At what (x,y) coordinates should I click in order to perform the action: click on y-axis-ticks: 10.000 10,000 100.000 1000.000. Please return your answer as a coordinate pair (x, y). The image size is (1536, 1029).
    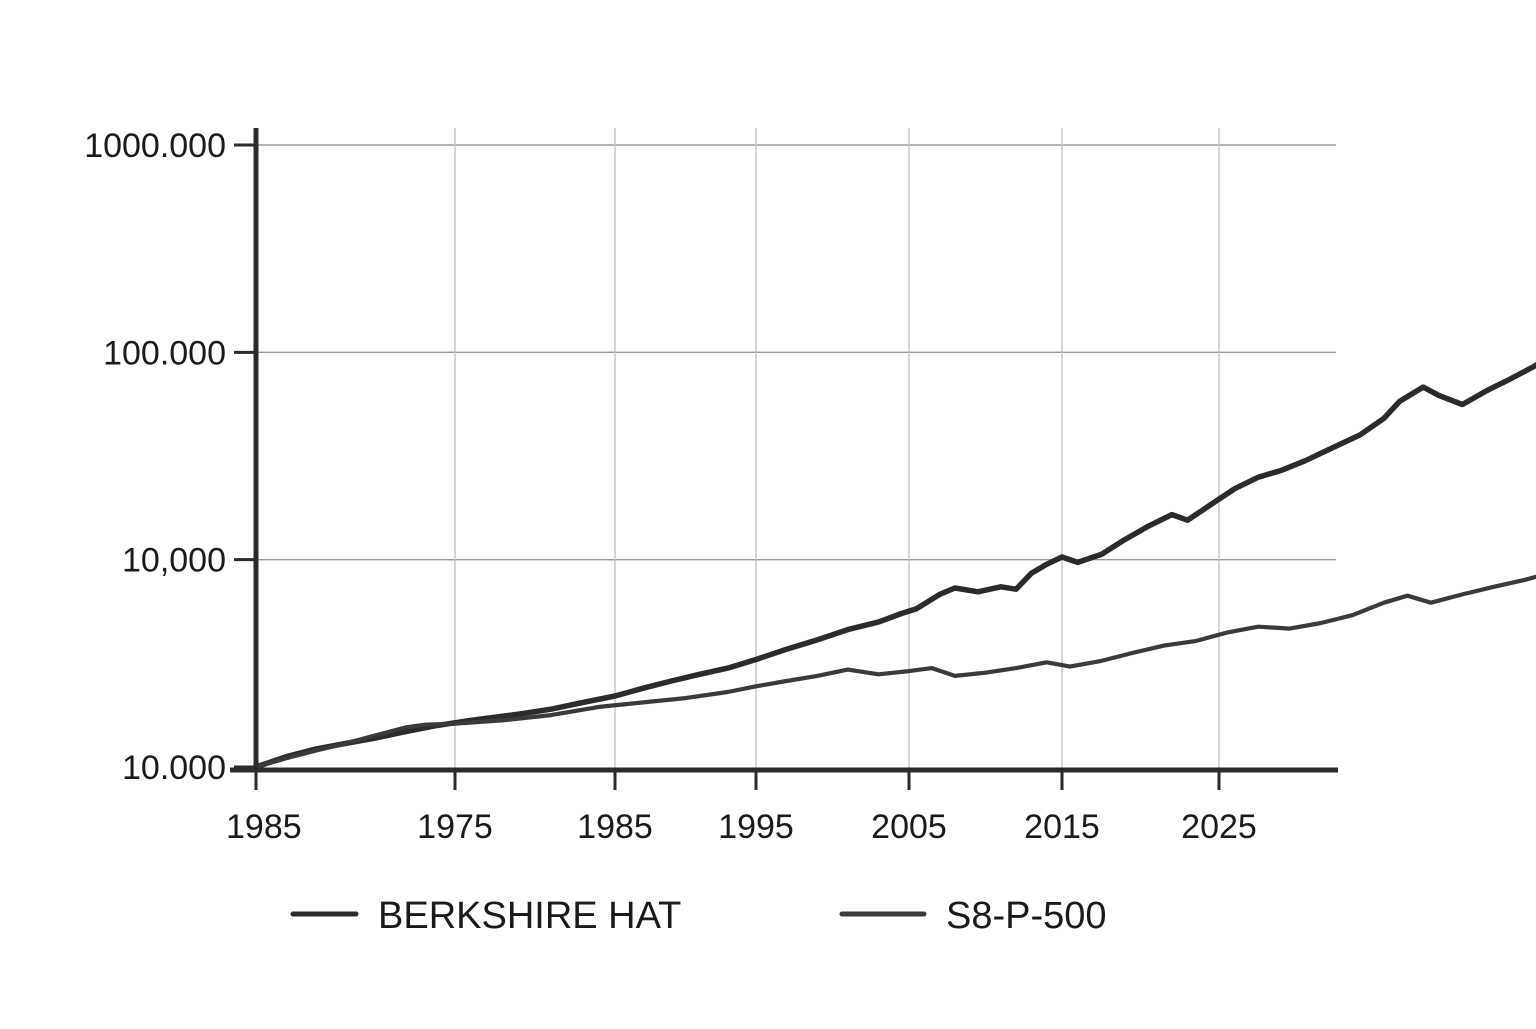
    Looking at the image, I should click on (170, 457).